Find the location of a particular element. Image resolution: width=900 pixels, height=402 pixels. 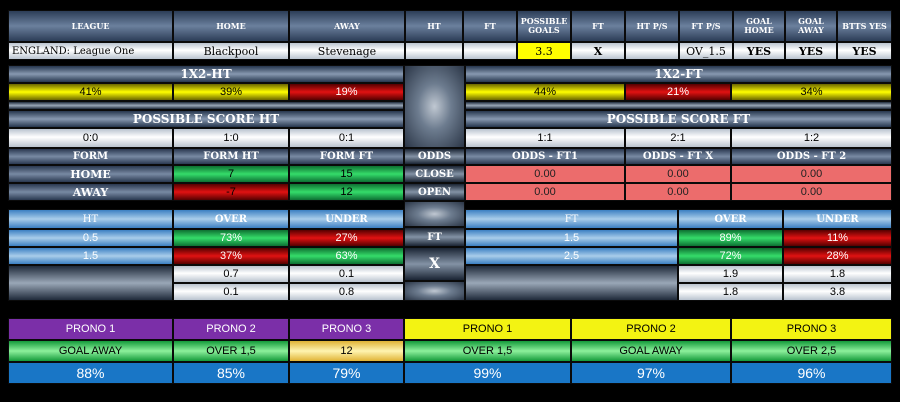

prono-pct-5: 97% is located at coordinates (651, 373).